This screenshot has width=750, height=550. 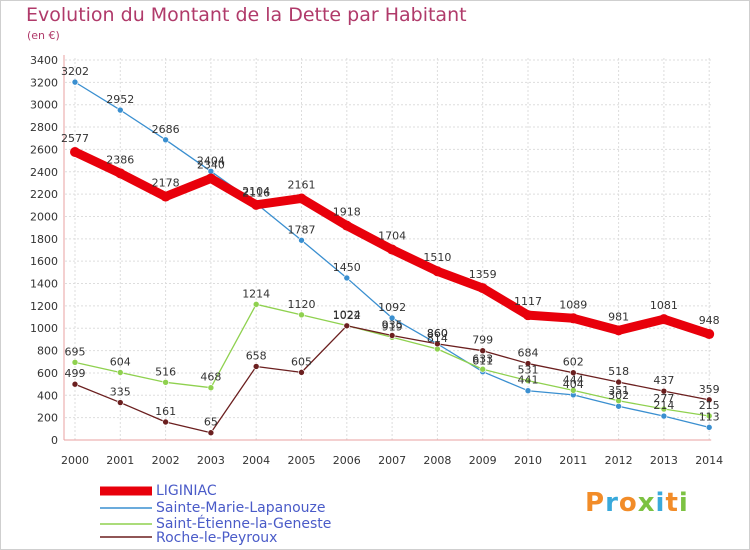 What do you see at coordinates (120, 361) in the screenshot?
I see `data-label-saint-etienne-la-geneste: 604` at bounding box center [120, 361].